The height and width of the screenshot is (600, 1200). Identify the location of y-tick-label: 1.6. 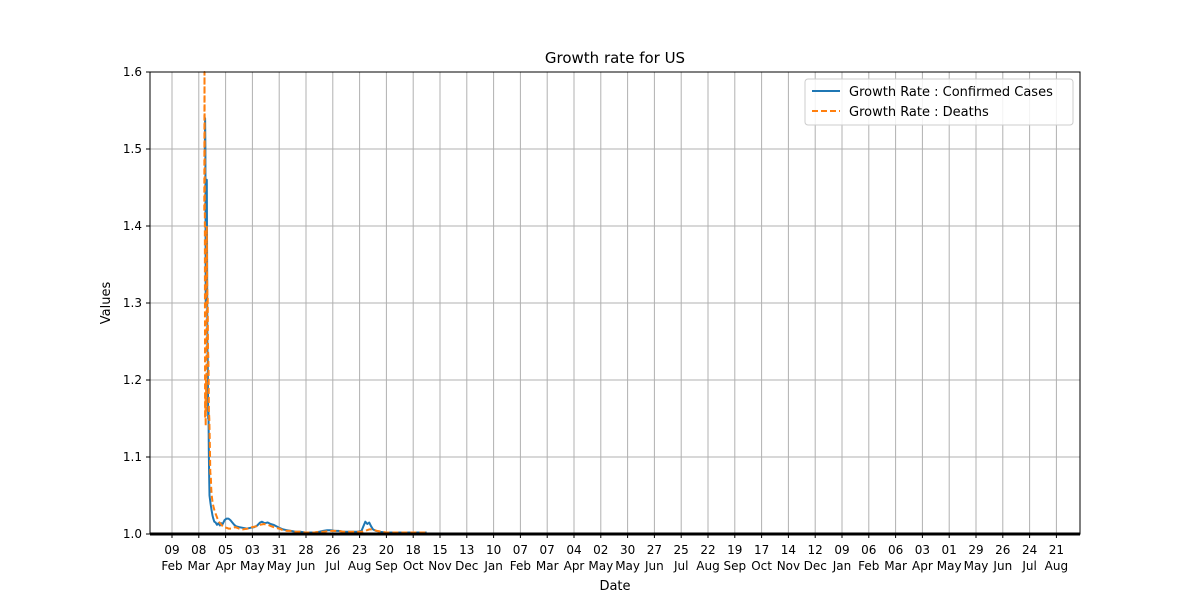
(132, 72).